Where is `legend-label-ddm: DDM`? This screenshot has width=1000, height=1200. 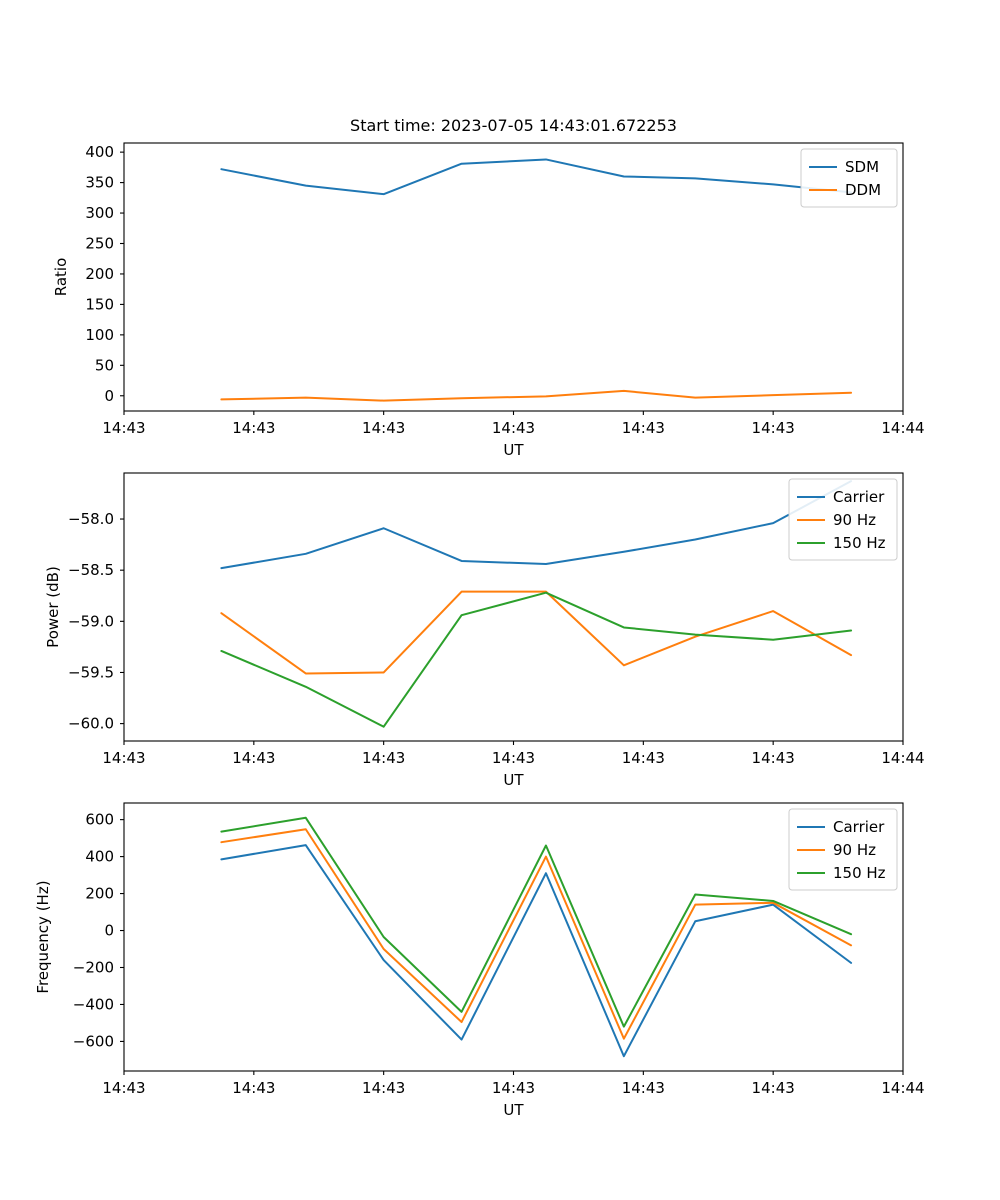 legend-label-ddm: DDM is located at coordinates (863, 190).